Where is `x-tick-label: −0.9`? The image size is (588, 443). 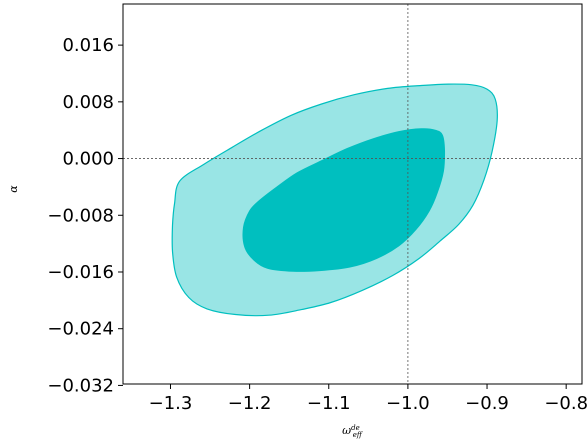
x-tick-label: −0.9 is located at coordinates (487, 403).